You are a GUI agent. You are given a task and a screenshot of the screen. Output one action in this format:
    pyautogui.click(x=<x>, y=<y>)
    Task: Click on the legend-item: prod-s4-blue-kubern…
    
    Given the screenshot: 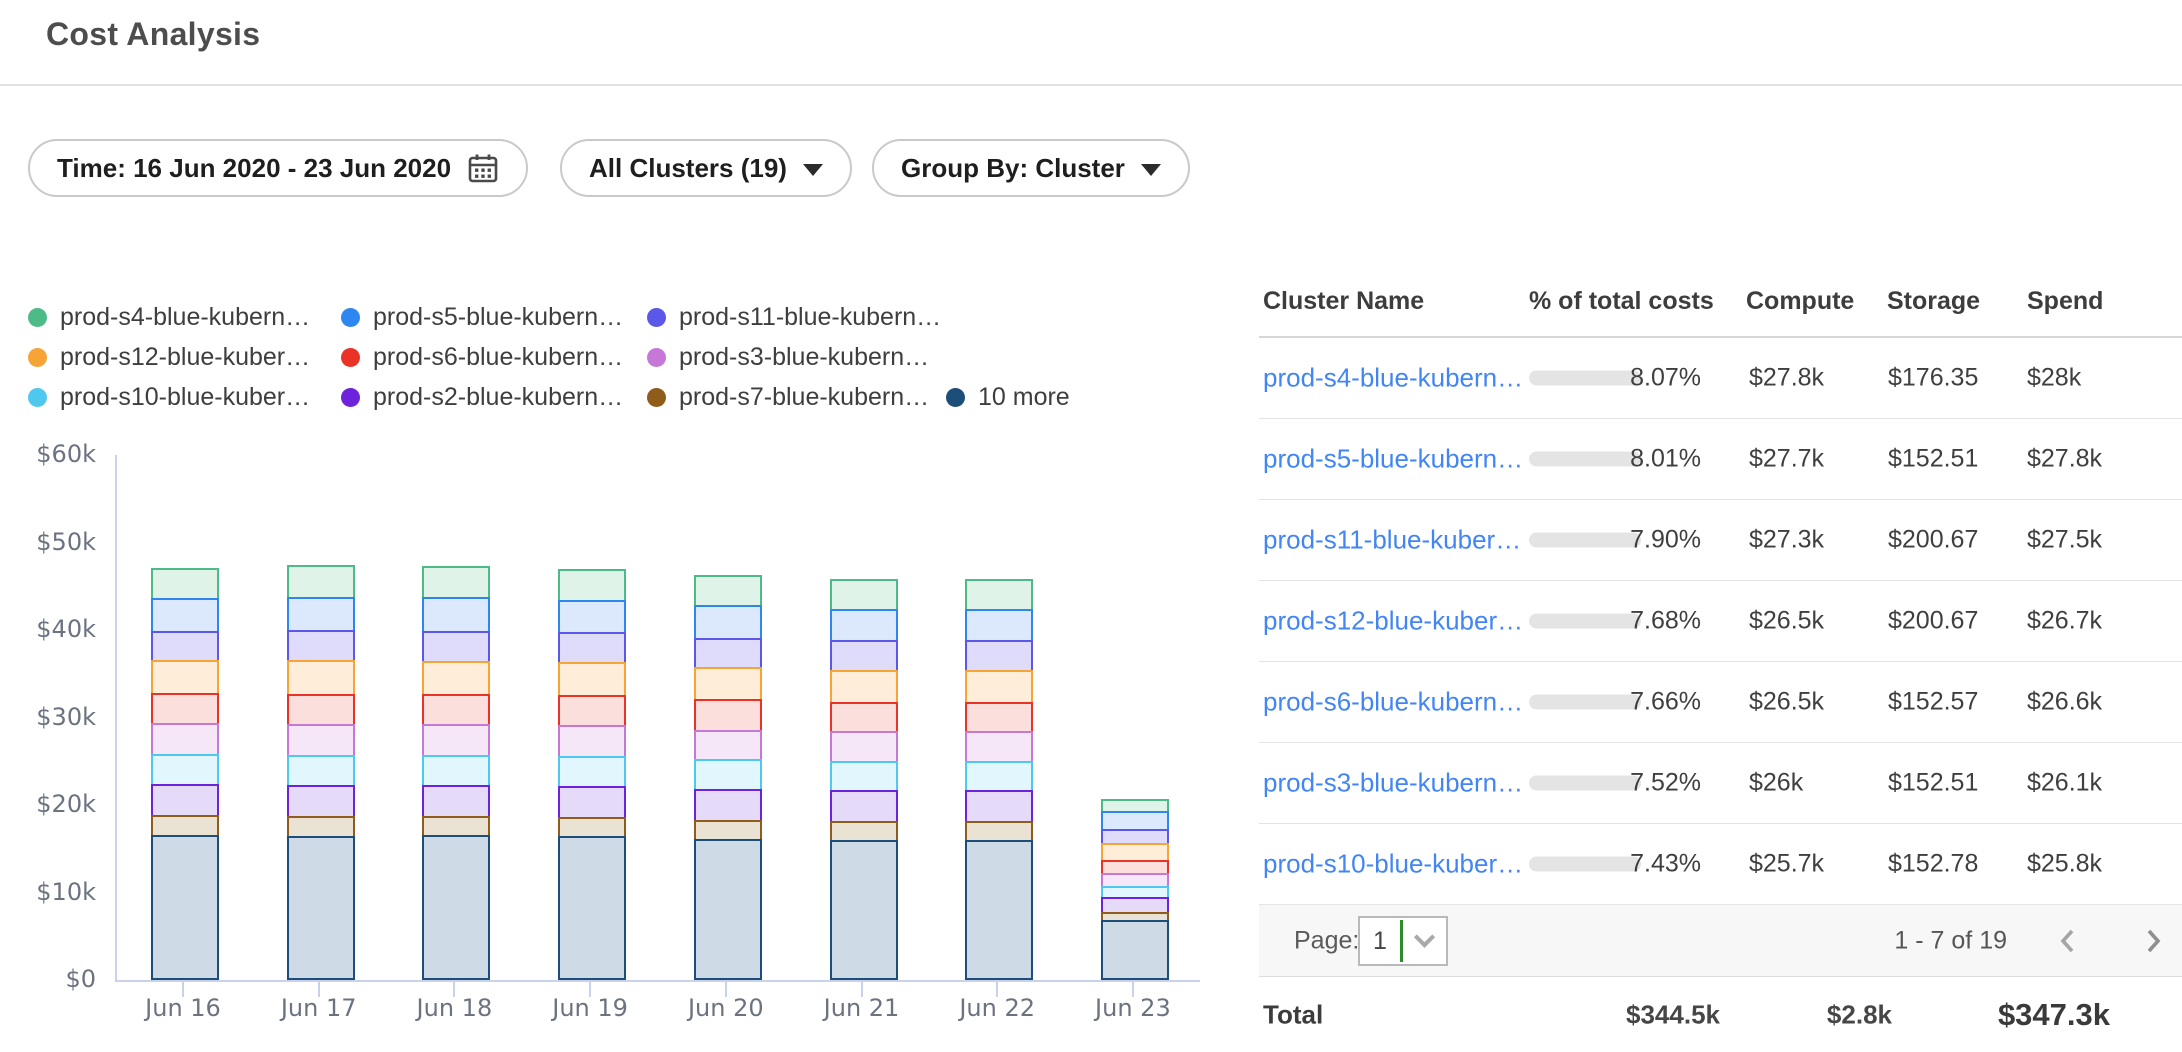 What is the action you would take?
    pyautogui.click(x=169, y=317)
    